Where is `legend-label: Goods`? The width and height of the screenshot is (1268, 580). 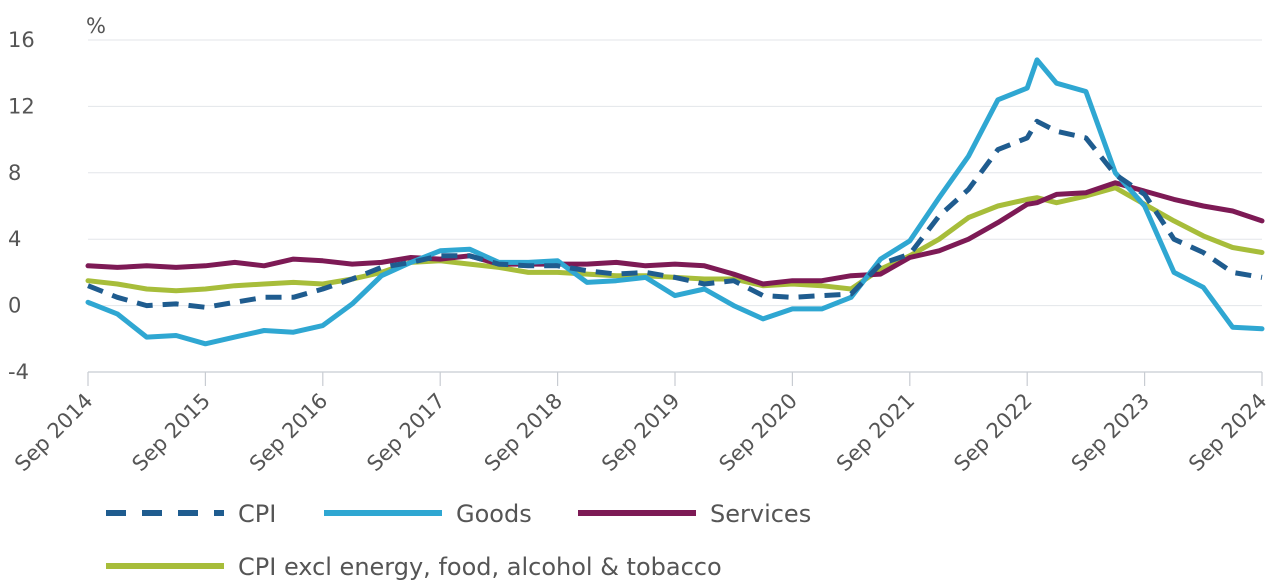
legend-label: Goods is located at coordinates (494, 514).